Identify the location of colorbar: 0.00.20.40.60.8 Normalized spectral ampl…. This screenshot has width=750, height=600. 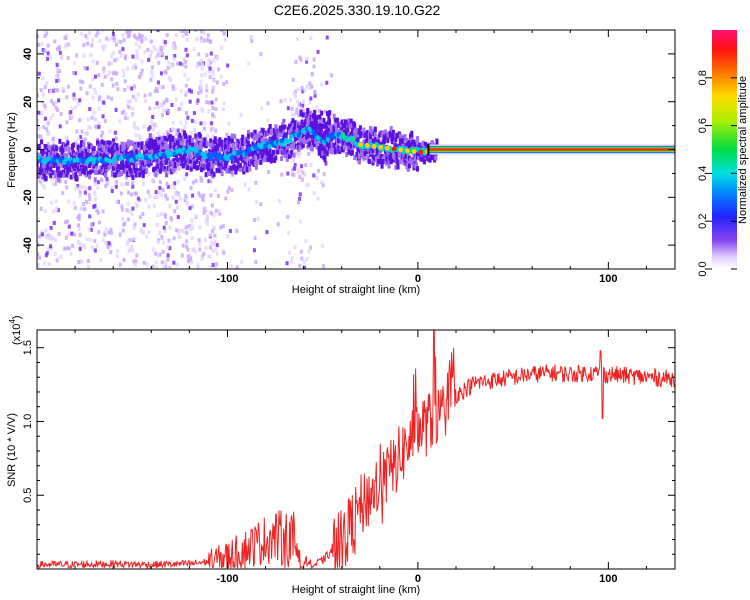
(723, 153).